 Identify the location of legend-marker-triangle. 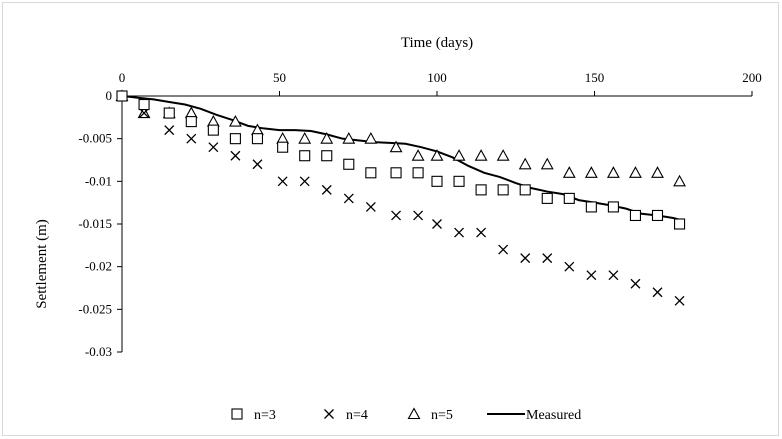
(414, 413).